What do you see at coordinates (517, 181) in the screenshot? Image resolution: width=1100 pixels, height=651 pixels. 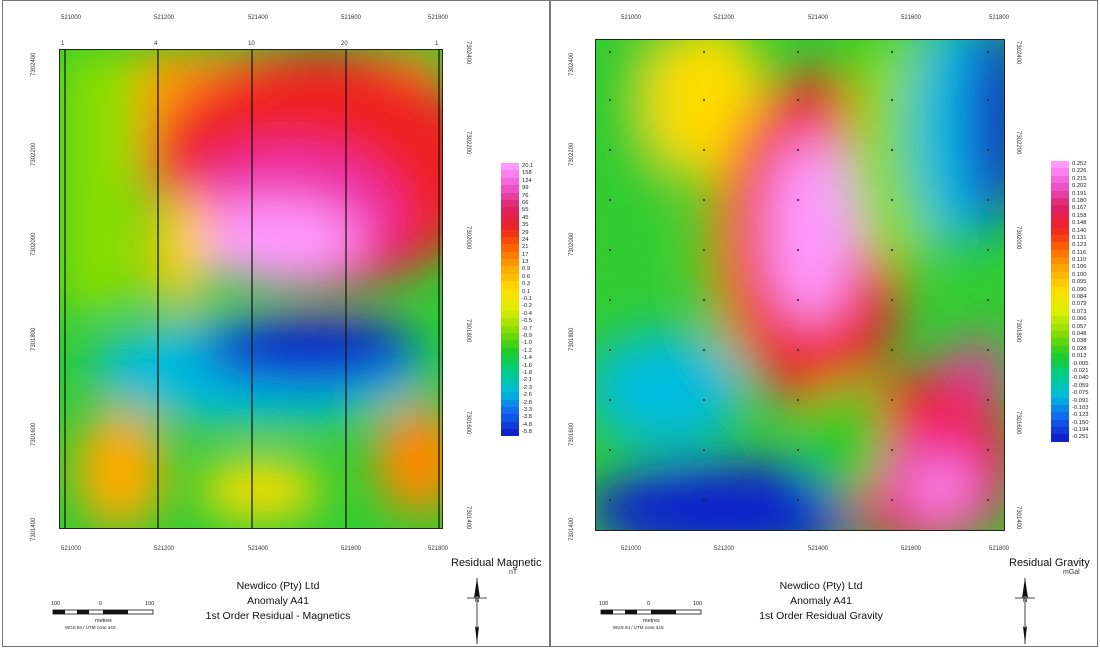 I see `legend-entry: 124` at bounding box center [517, 181].